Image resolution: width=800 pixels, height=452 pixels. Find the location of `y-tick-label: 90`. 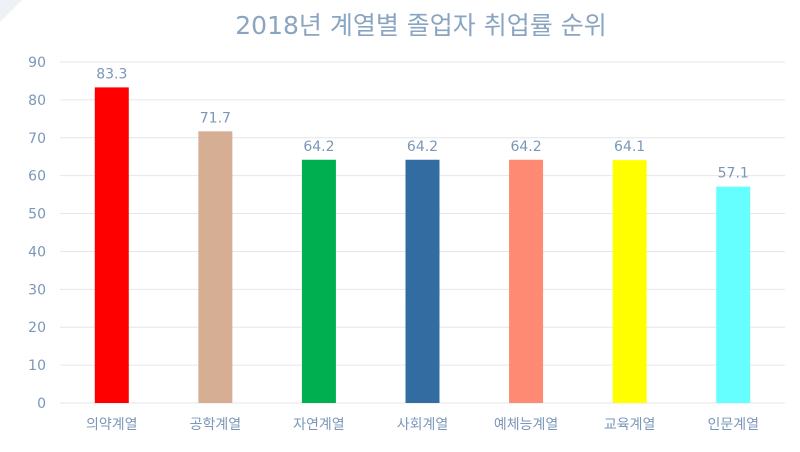

y-tick-label: 90 is located at coordinates (37, 63).